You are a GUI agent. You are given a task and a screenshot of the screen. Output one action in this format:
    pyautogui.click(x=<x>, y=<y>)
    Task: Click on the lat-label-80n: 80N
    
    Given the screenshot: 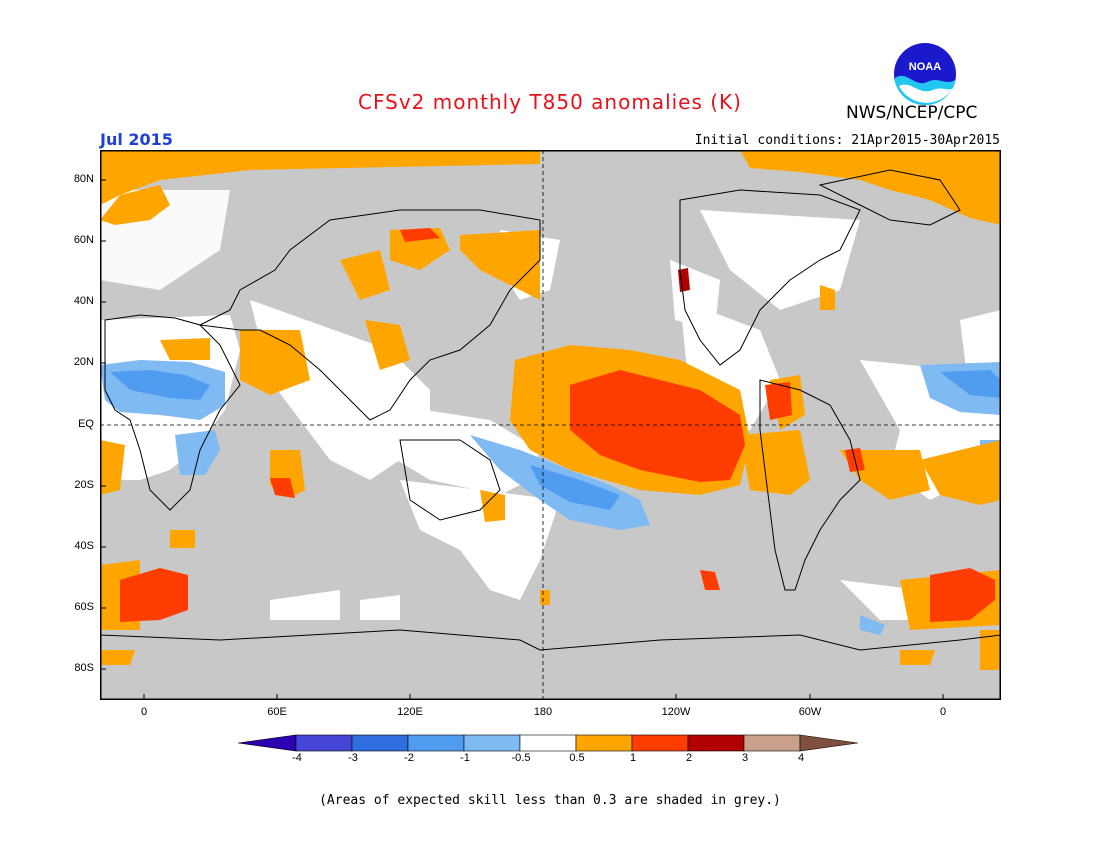 What is the action you would take?
    pyautogui.click(x=83, y=179)
    